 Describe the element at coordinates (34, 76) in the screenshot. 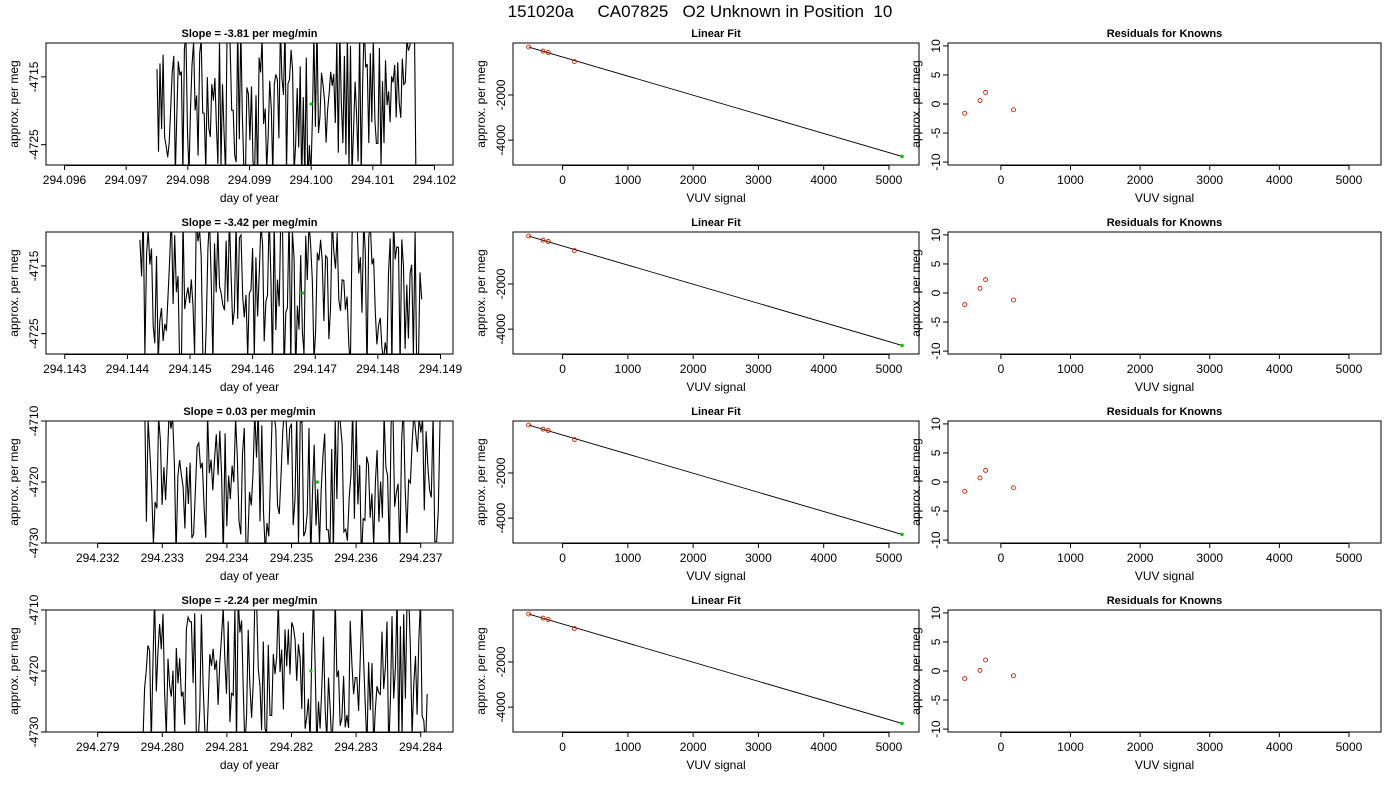

I see `y-tick-label: -4715` at that location.